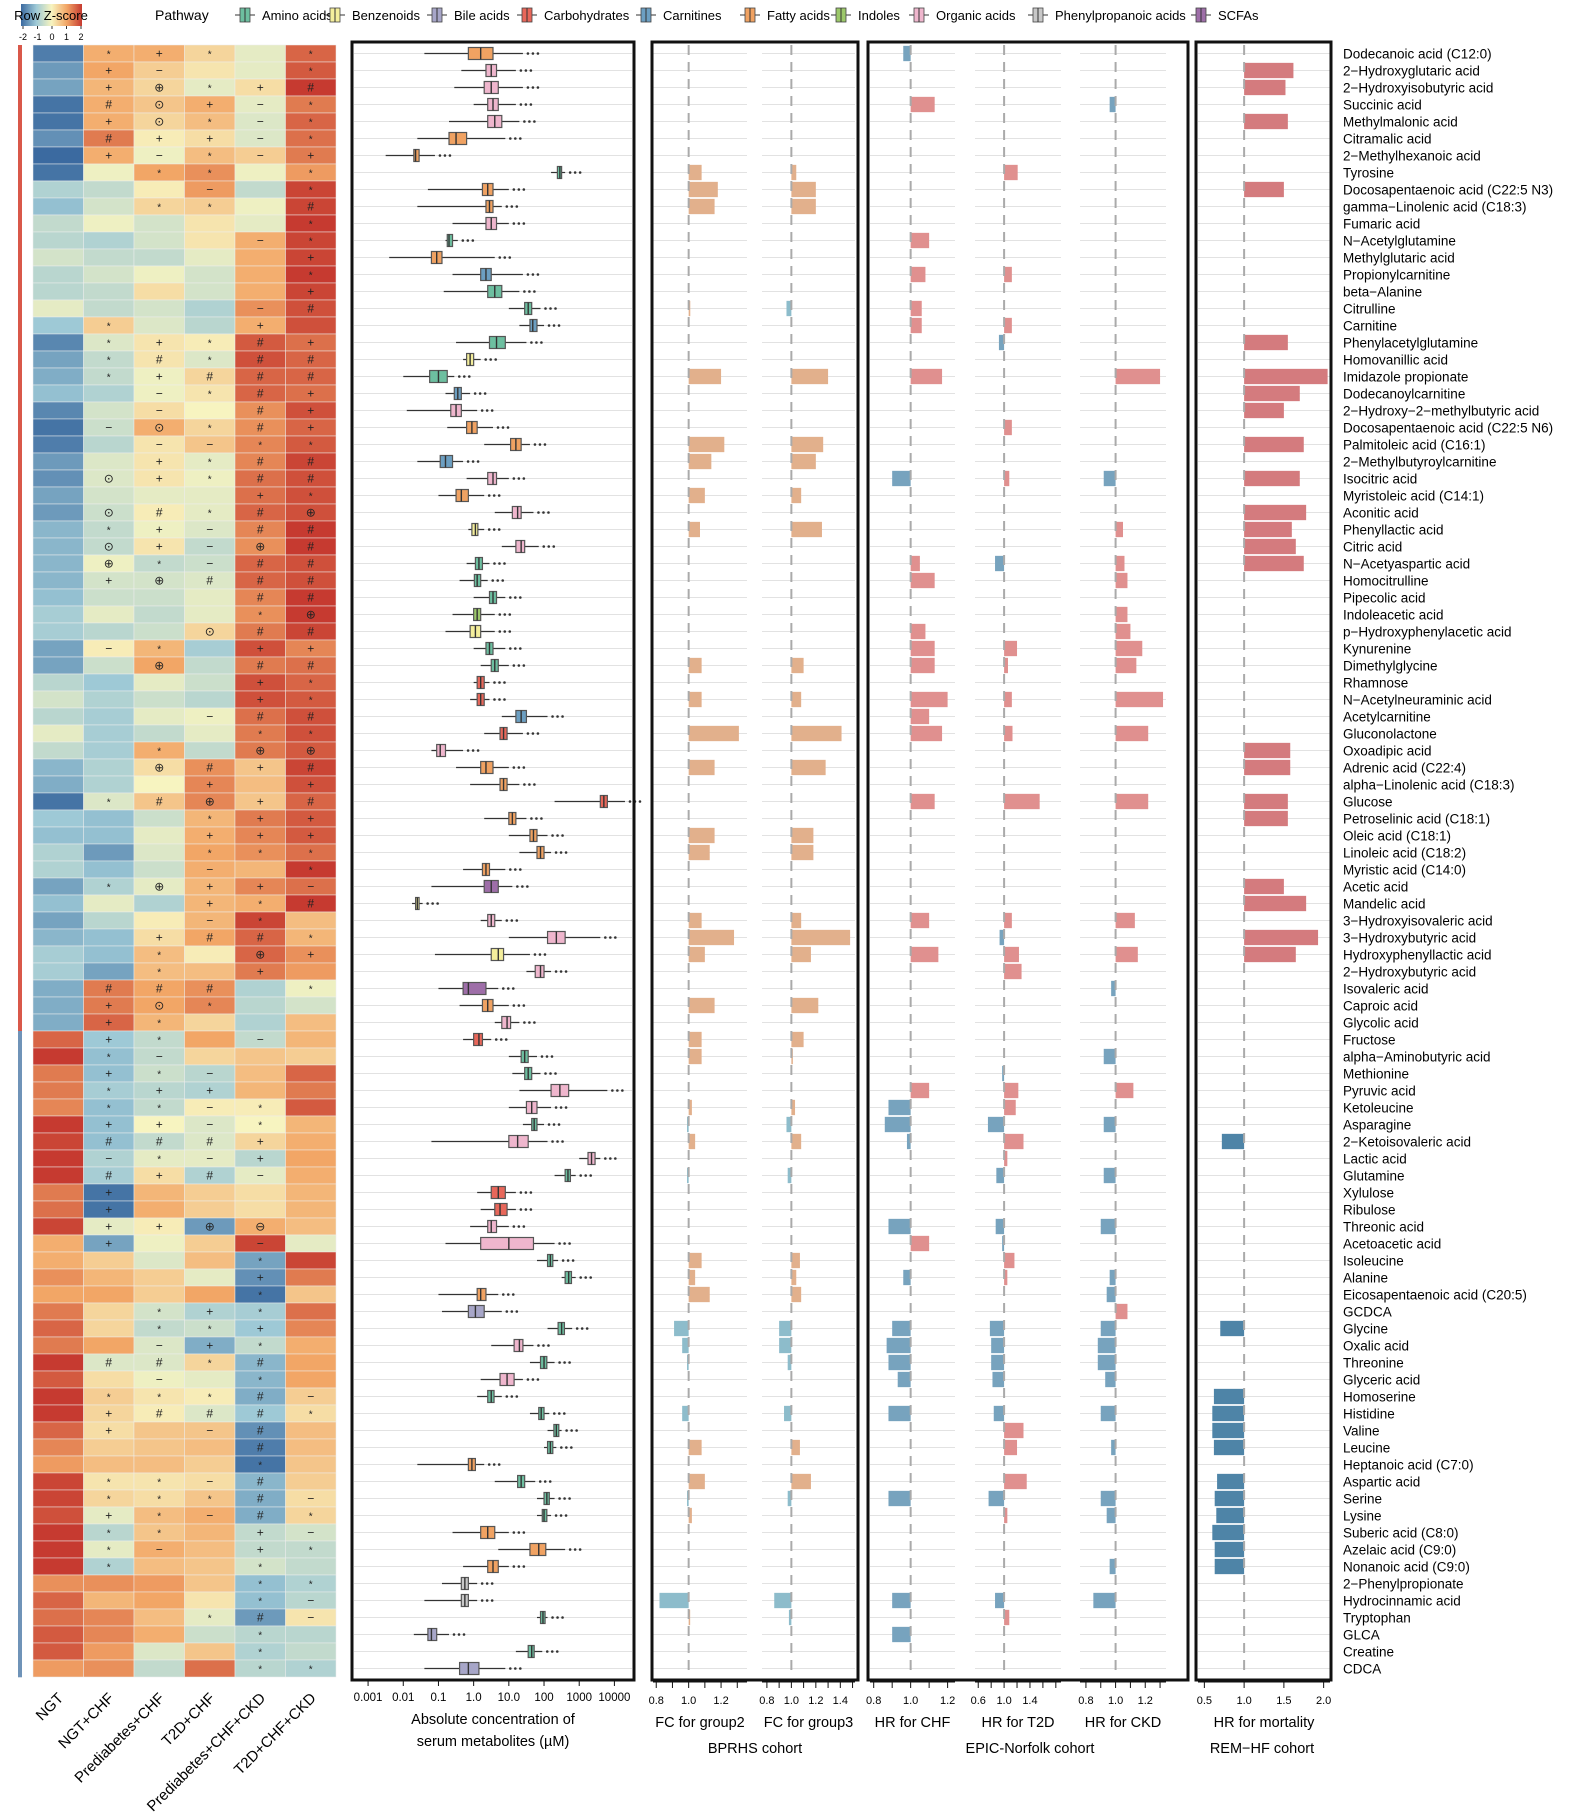 The height and width of the screenshot is (1816, 1582). What do you see at coordinates (493, 1742) in the screenshot?
I see `axis-title: serum metabolites (µM)` at bounding box center [493, 1742].